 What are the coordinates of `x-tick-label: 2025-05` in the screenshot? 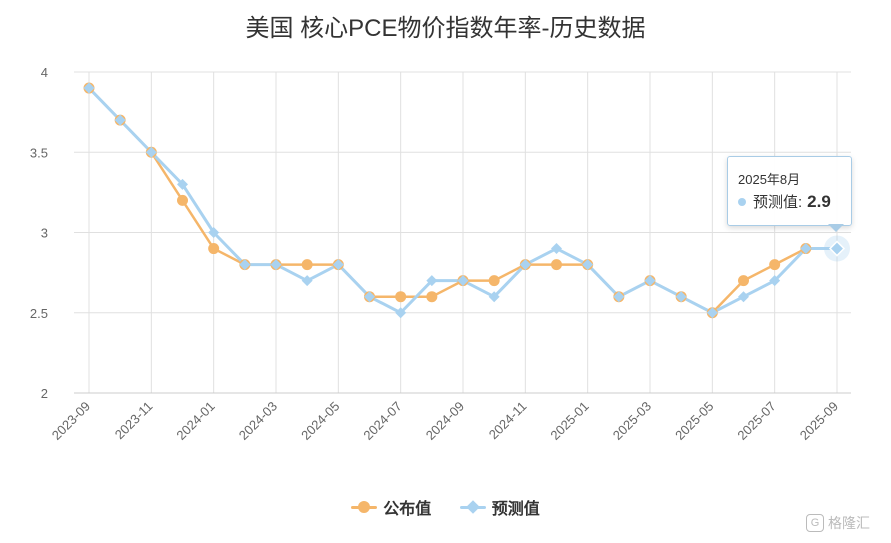 It's located at (694, 421).